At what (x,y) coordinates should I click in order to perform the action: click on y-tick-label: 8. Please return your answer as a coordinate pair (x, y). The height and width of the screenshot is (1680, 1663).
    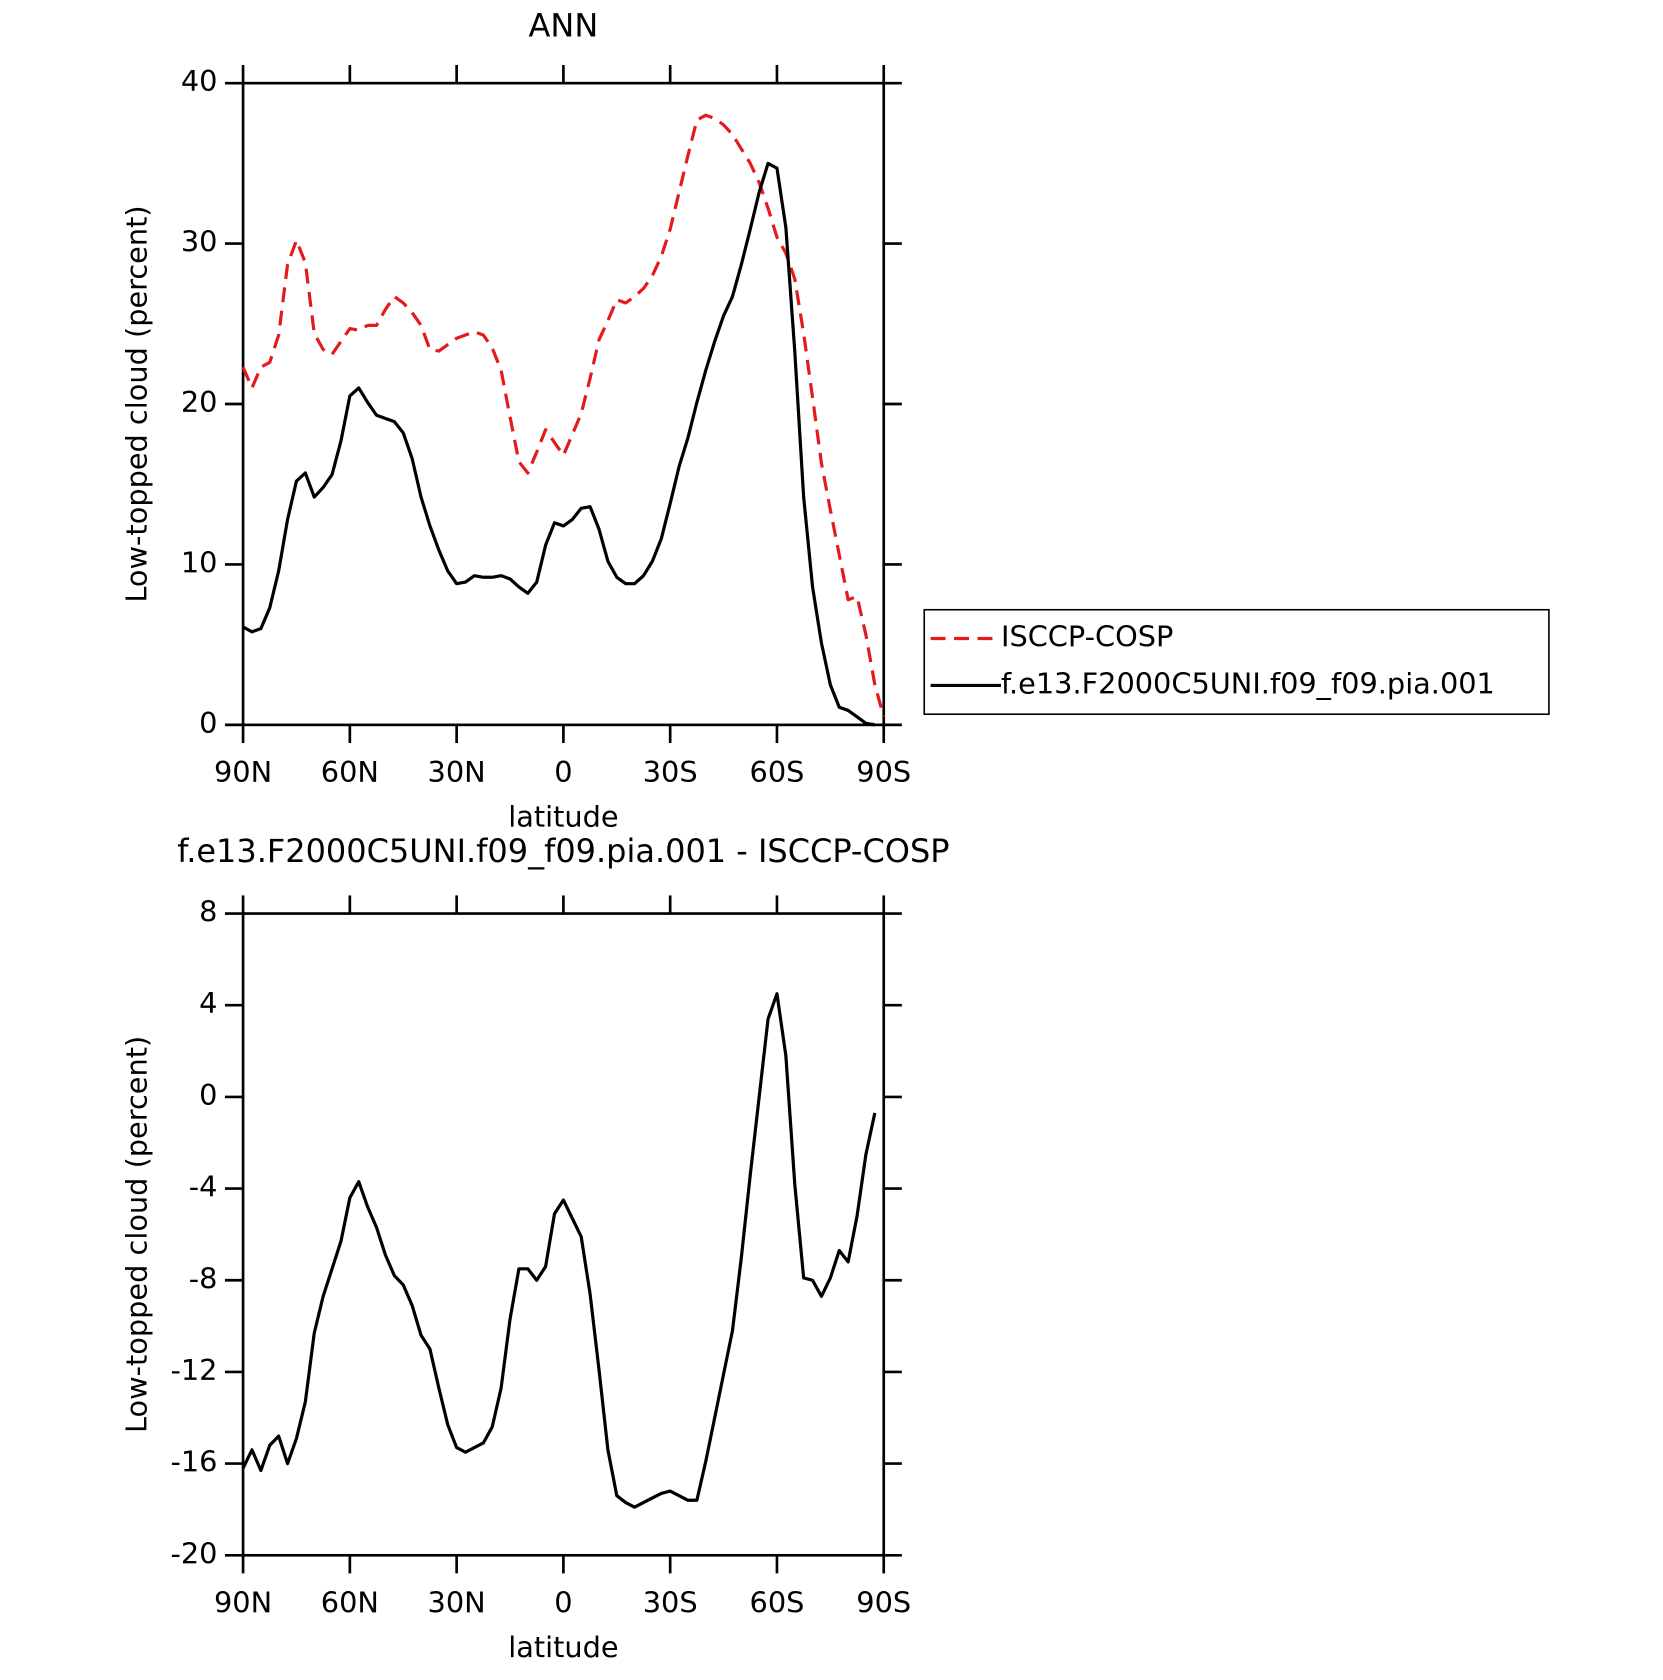
    Looking at the image, I should click on (208, 912).